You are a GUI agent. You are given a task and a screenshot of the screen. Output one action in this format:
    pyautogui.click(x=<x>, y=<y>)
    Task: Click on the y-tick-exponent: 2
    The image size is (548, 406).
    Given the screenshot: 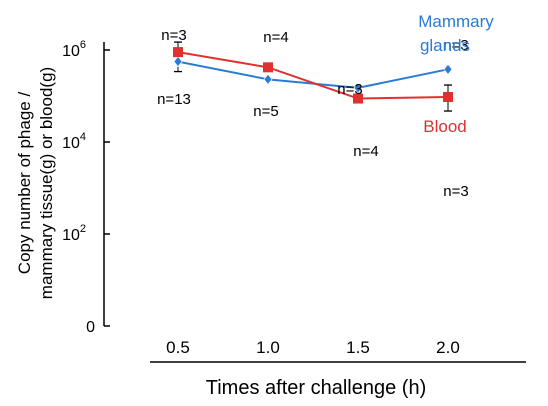 What is the action you would take?
    pyautogui.click(x=83, y=229)
    